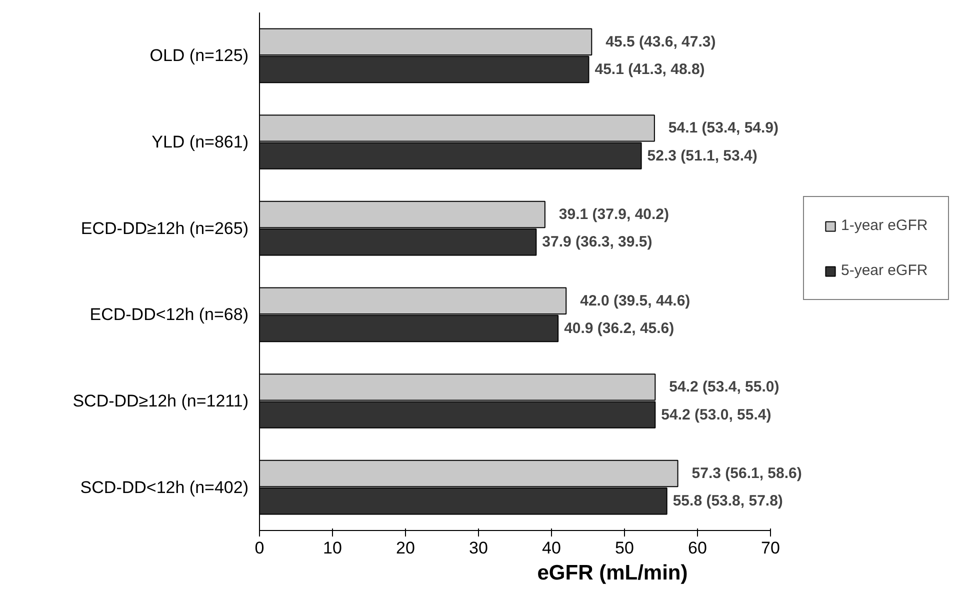 The height and width of the screenshot is (605, 975). Describe the element at coordinates (716, 415) in the screenshot. I see `data-label: 54.2 (53.0, 55.4)` at that location.